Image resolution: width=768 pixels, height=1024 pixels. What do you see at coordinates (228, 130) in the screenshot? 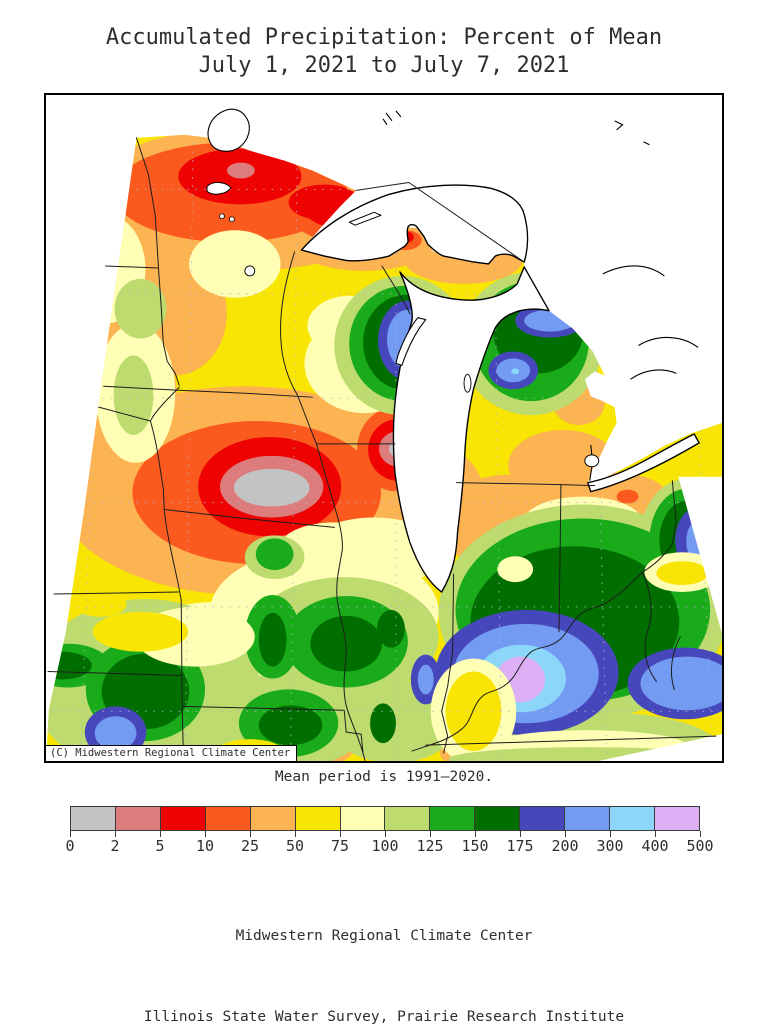
I see `lake-of-the-woods` at bounding box center [228, 130].